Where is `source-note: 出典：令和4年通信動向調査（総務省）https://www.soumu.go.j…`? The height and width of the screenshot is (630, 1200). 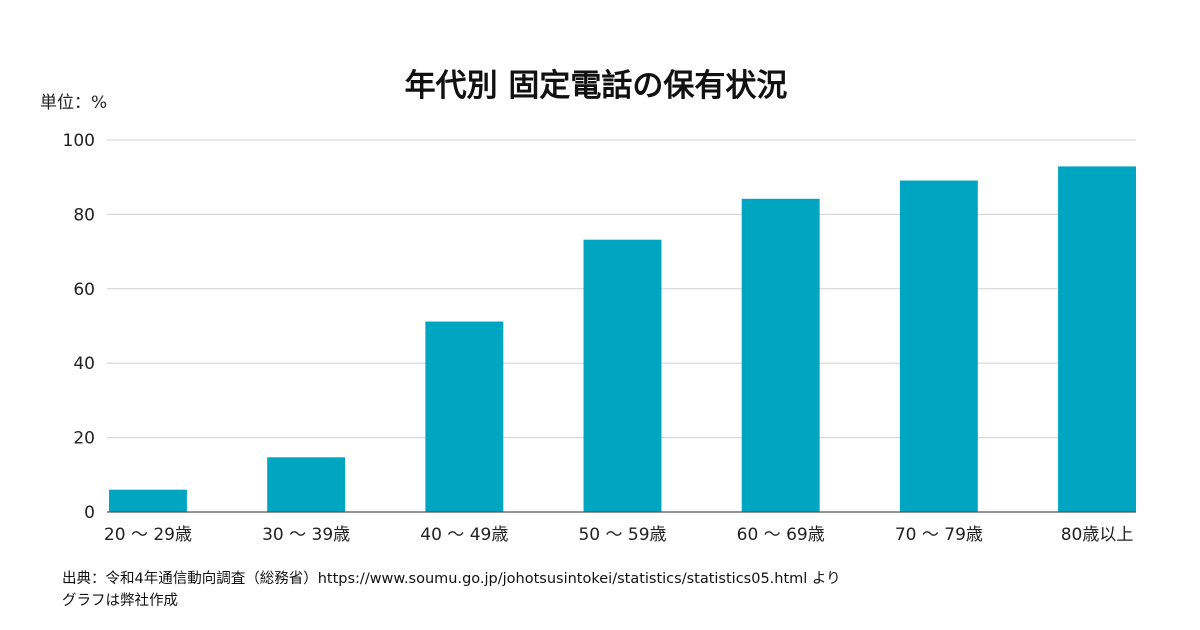 source-note: 出典：令和4年通信動向調査（総務省）https://www.soumu.go.j… is located at coordinates (451, 578).